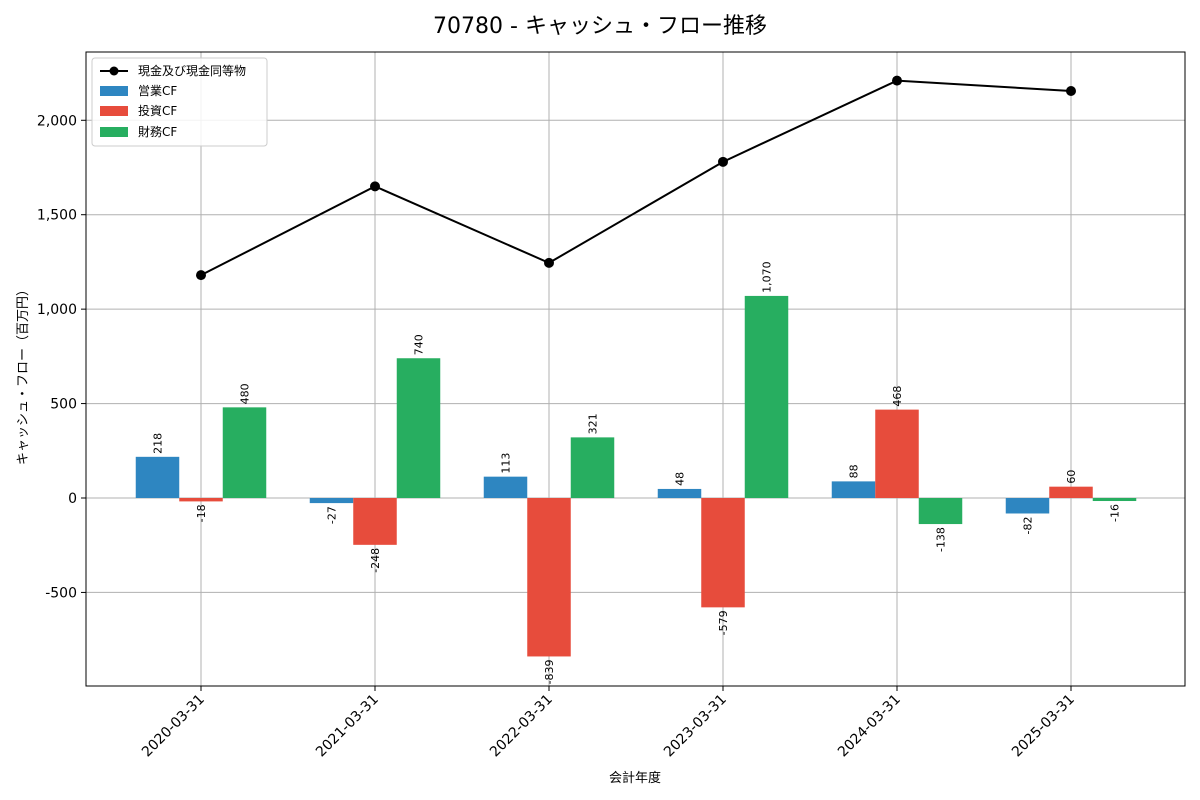 This screenshot has width=1200, height=800. I want to click on bar-value-label: 480, so click(245, 393).